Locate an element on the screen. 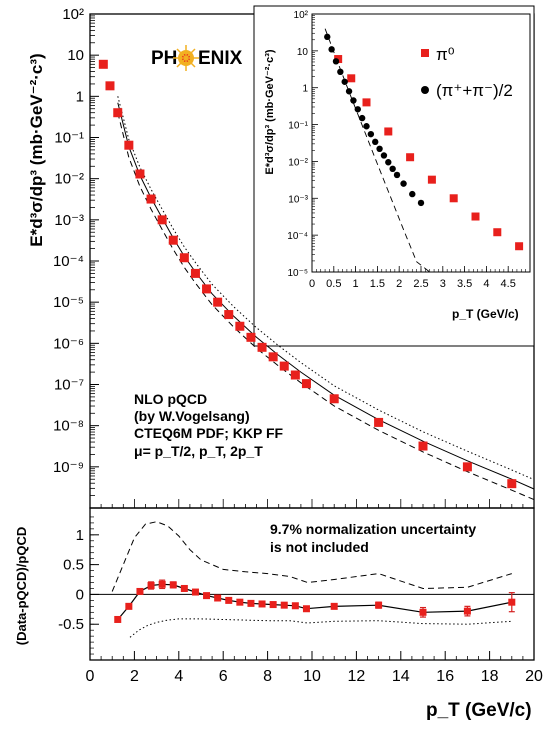 Image resolution: width=558 pixels, height=739 pixels. ratio-x-tick-label: 10 is located at coordinates (312, 676).